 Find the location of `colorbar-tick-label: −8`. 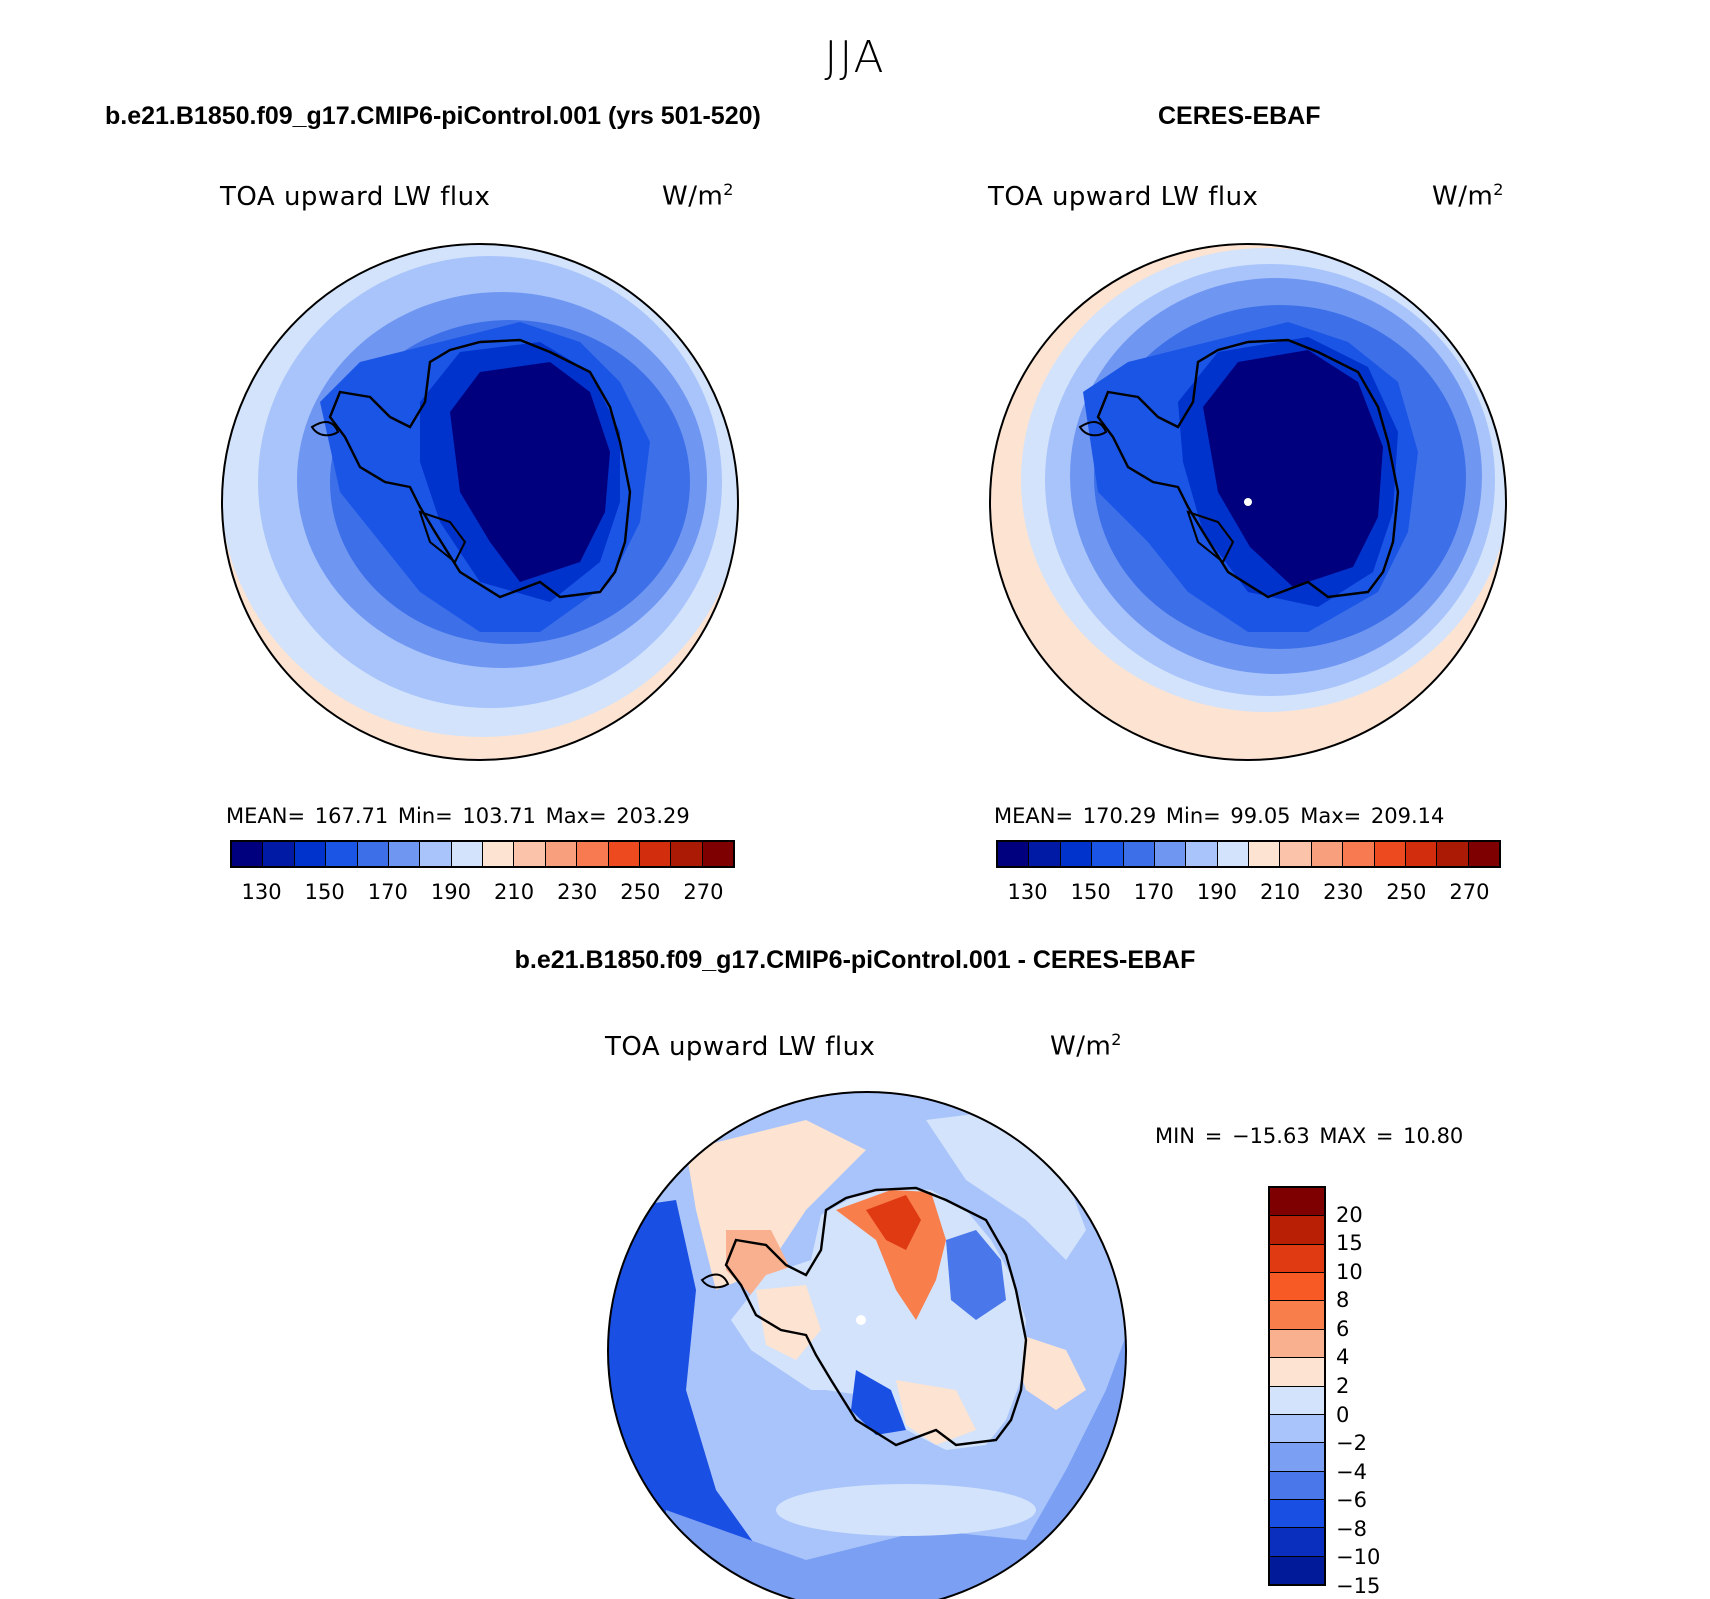

colorbar-tick-label: −8 is located at coordinates (1351, 1528).